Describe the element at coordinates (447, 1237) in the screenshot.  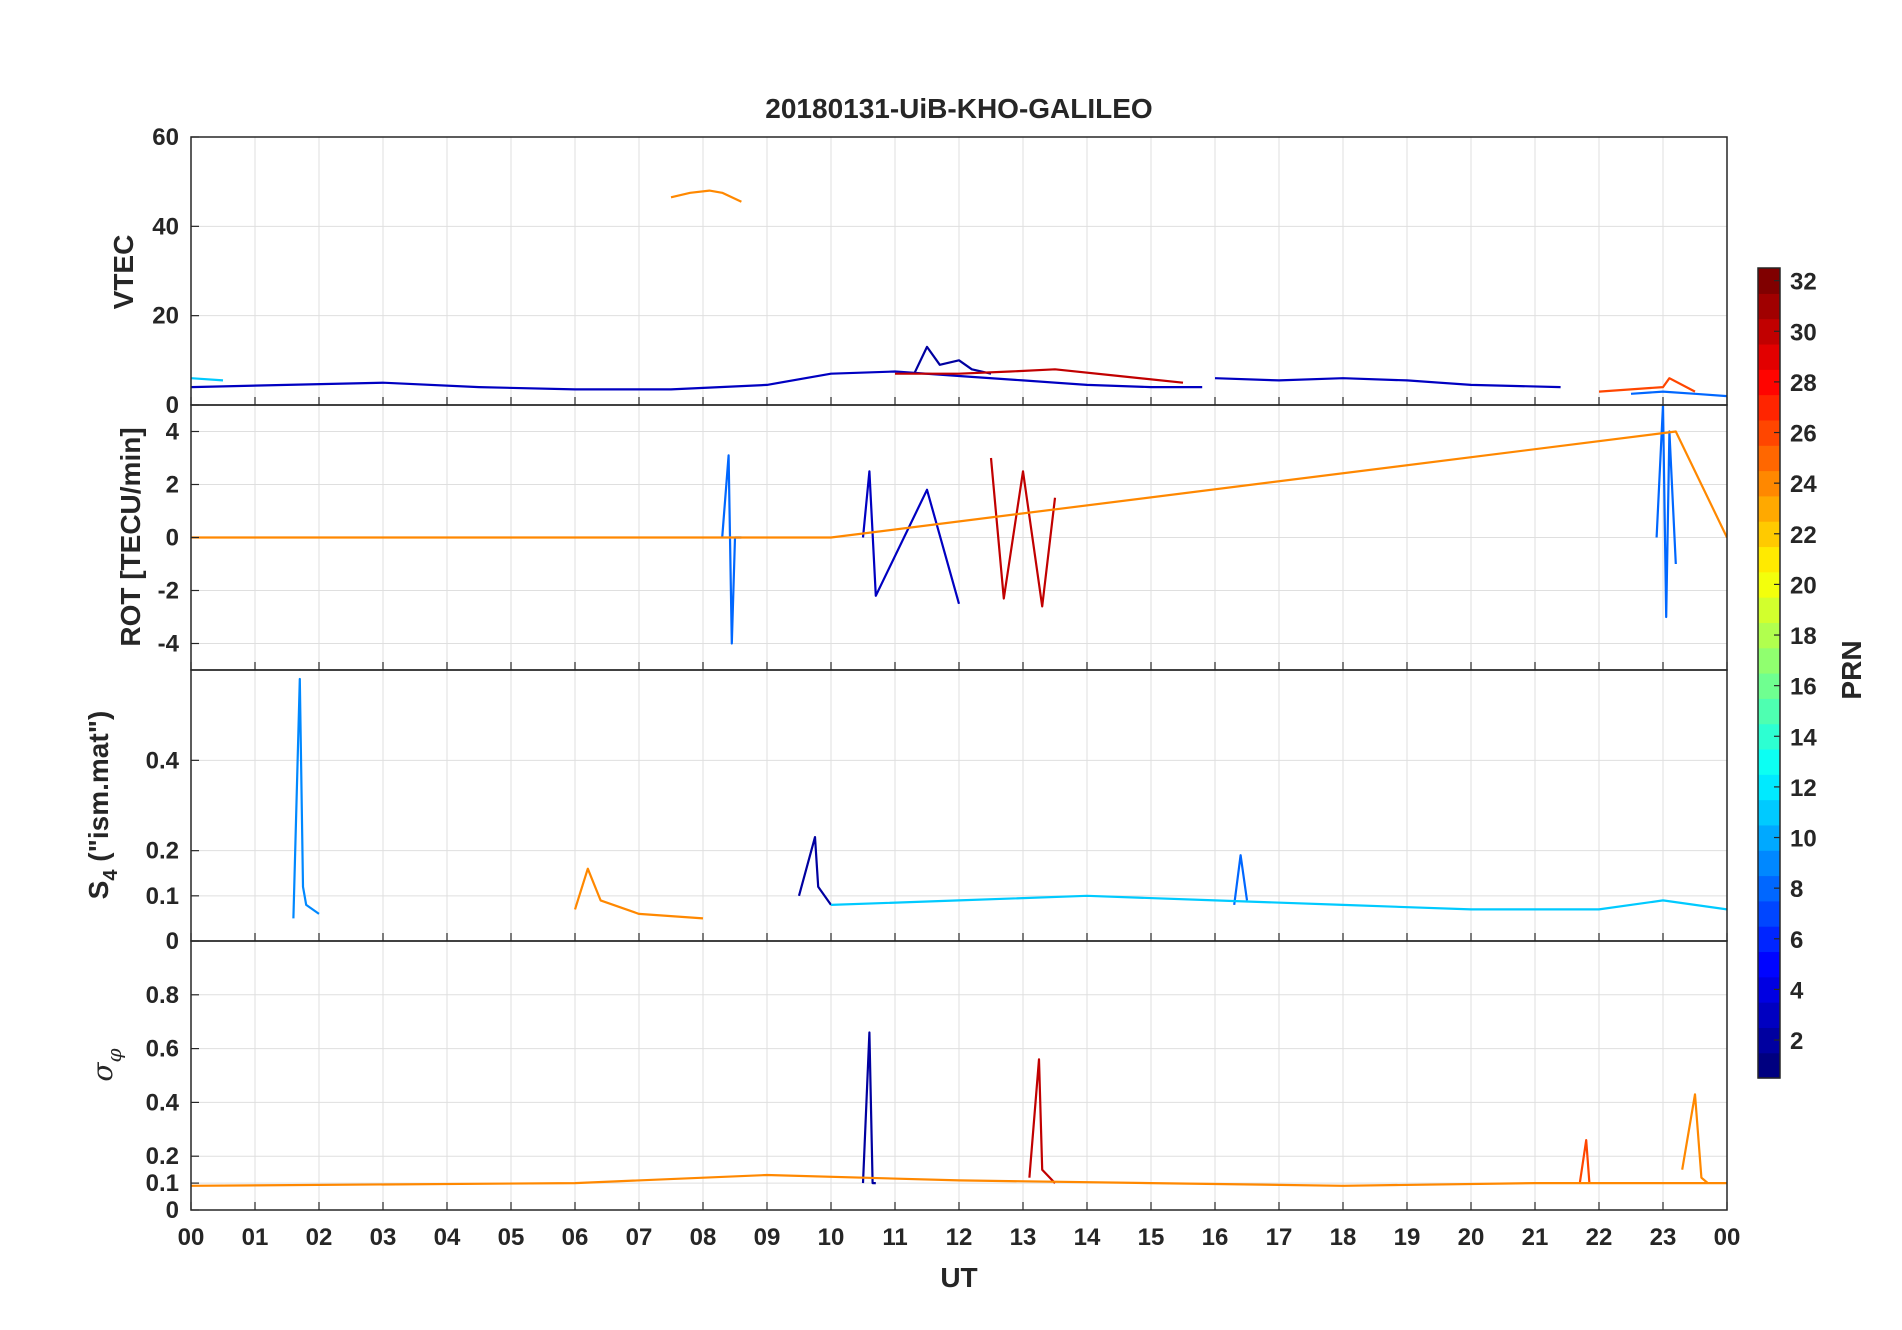
I see `x-tick-label: 04` at that location.